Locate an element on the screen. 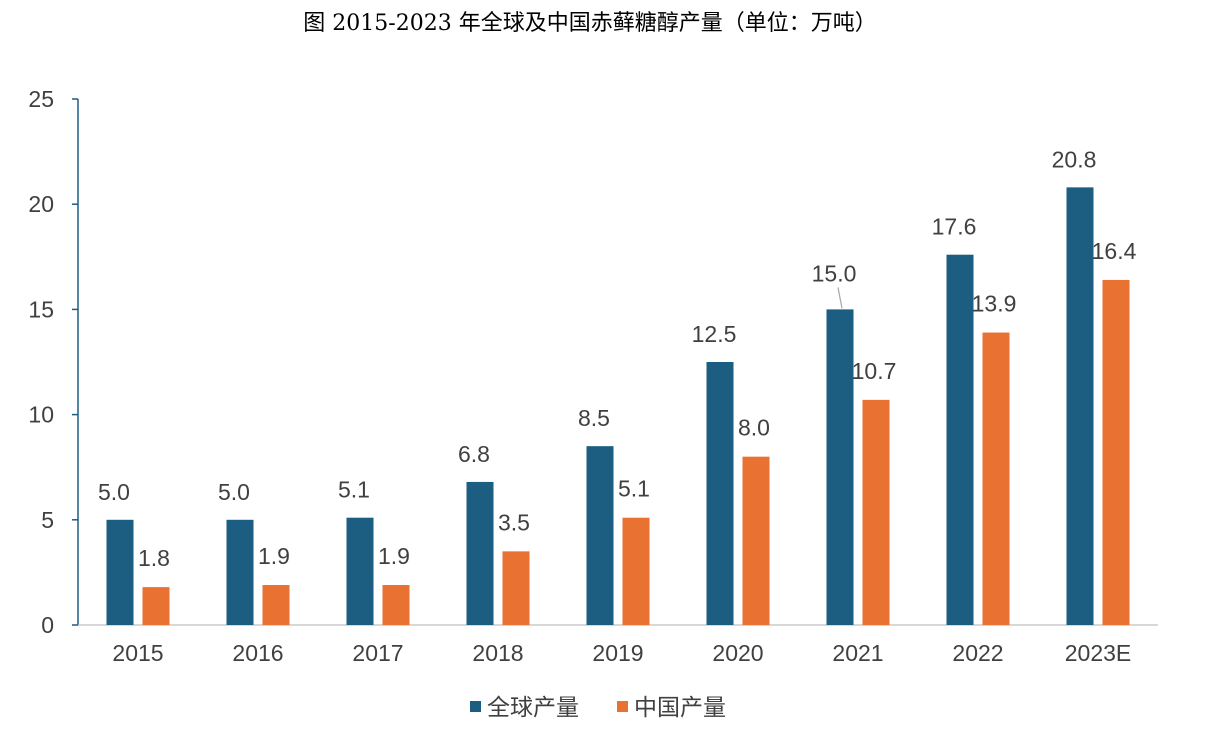 This screenshot has width=1207, height=733. x-tick-label: 2022 is located at coordinates (977, 653).